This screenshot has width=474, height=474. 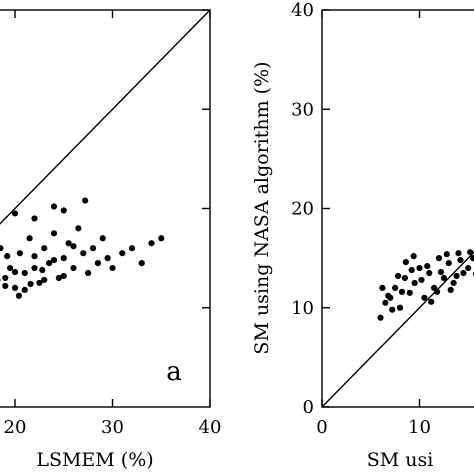 I want to click on one-to-one-line, so click(x=397, y=329).